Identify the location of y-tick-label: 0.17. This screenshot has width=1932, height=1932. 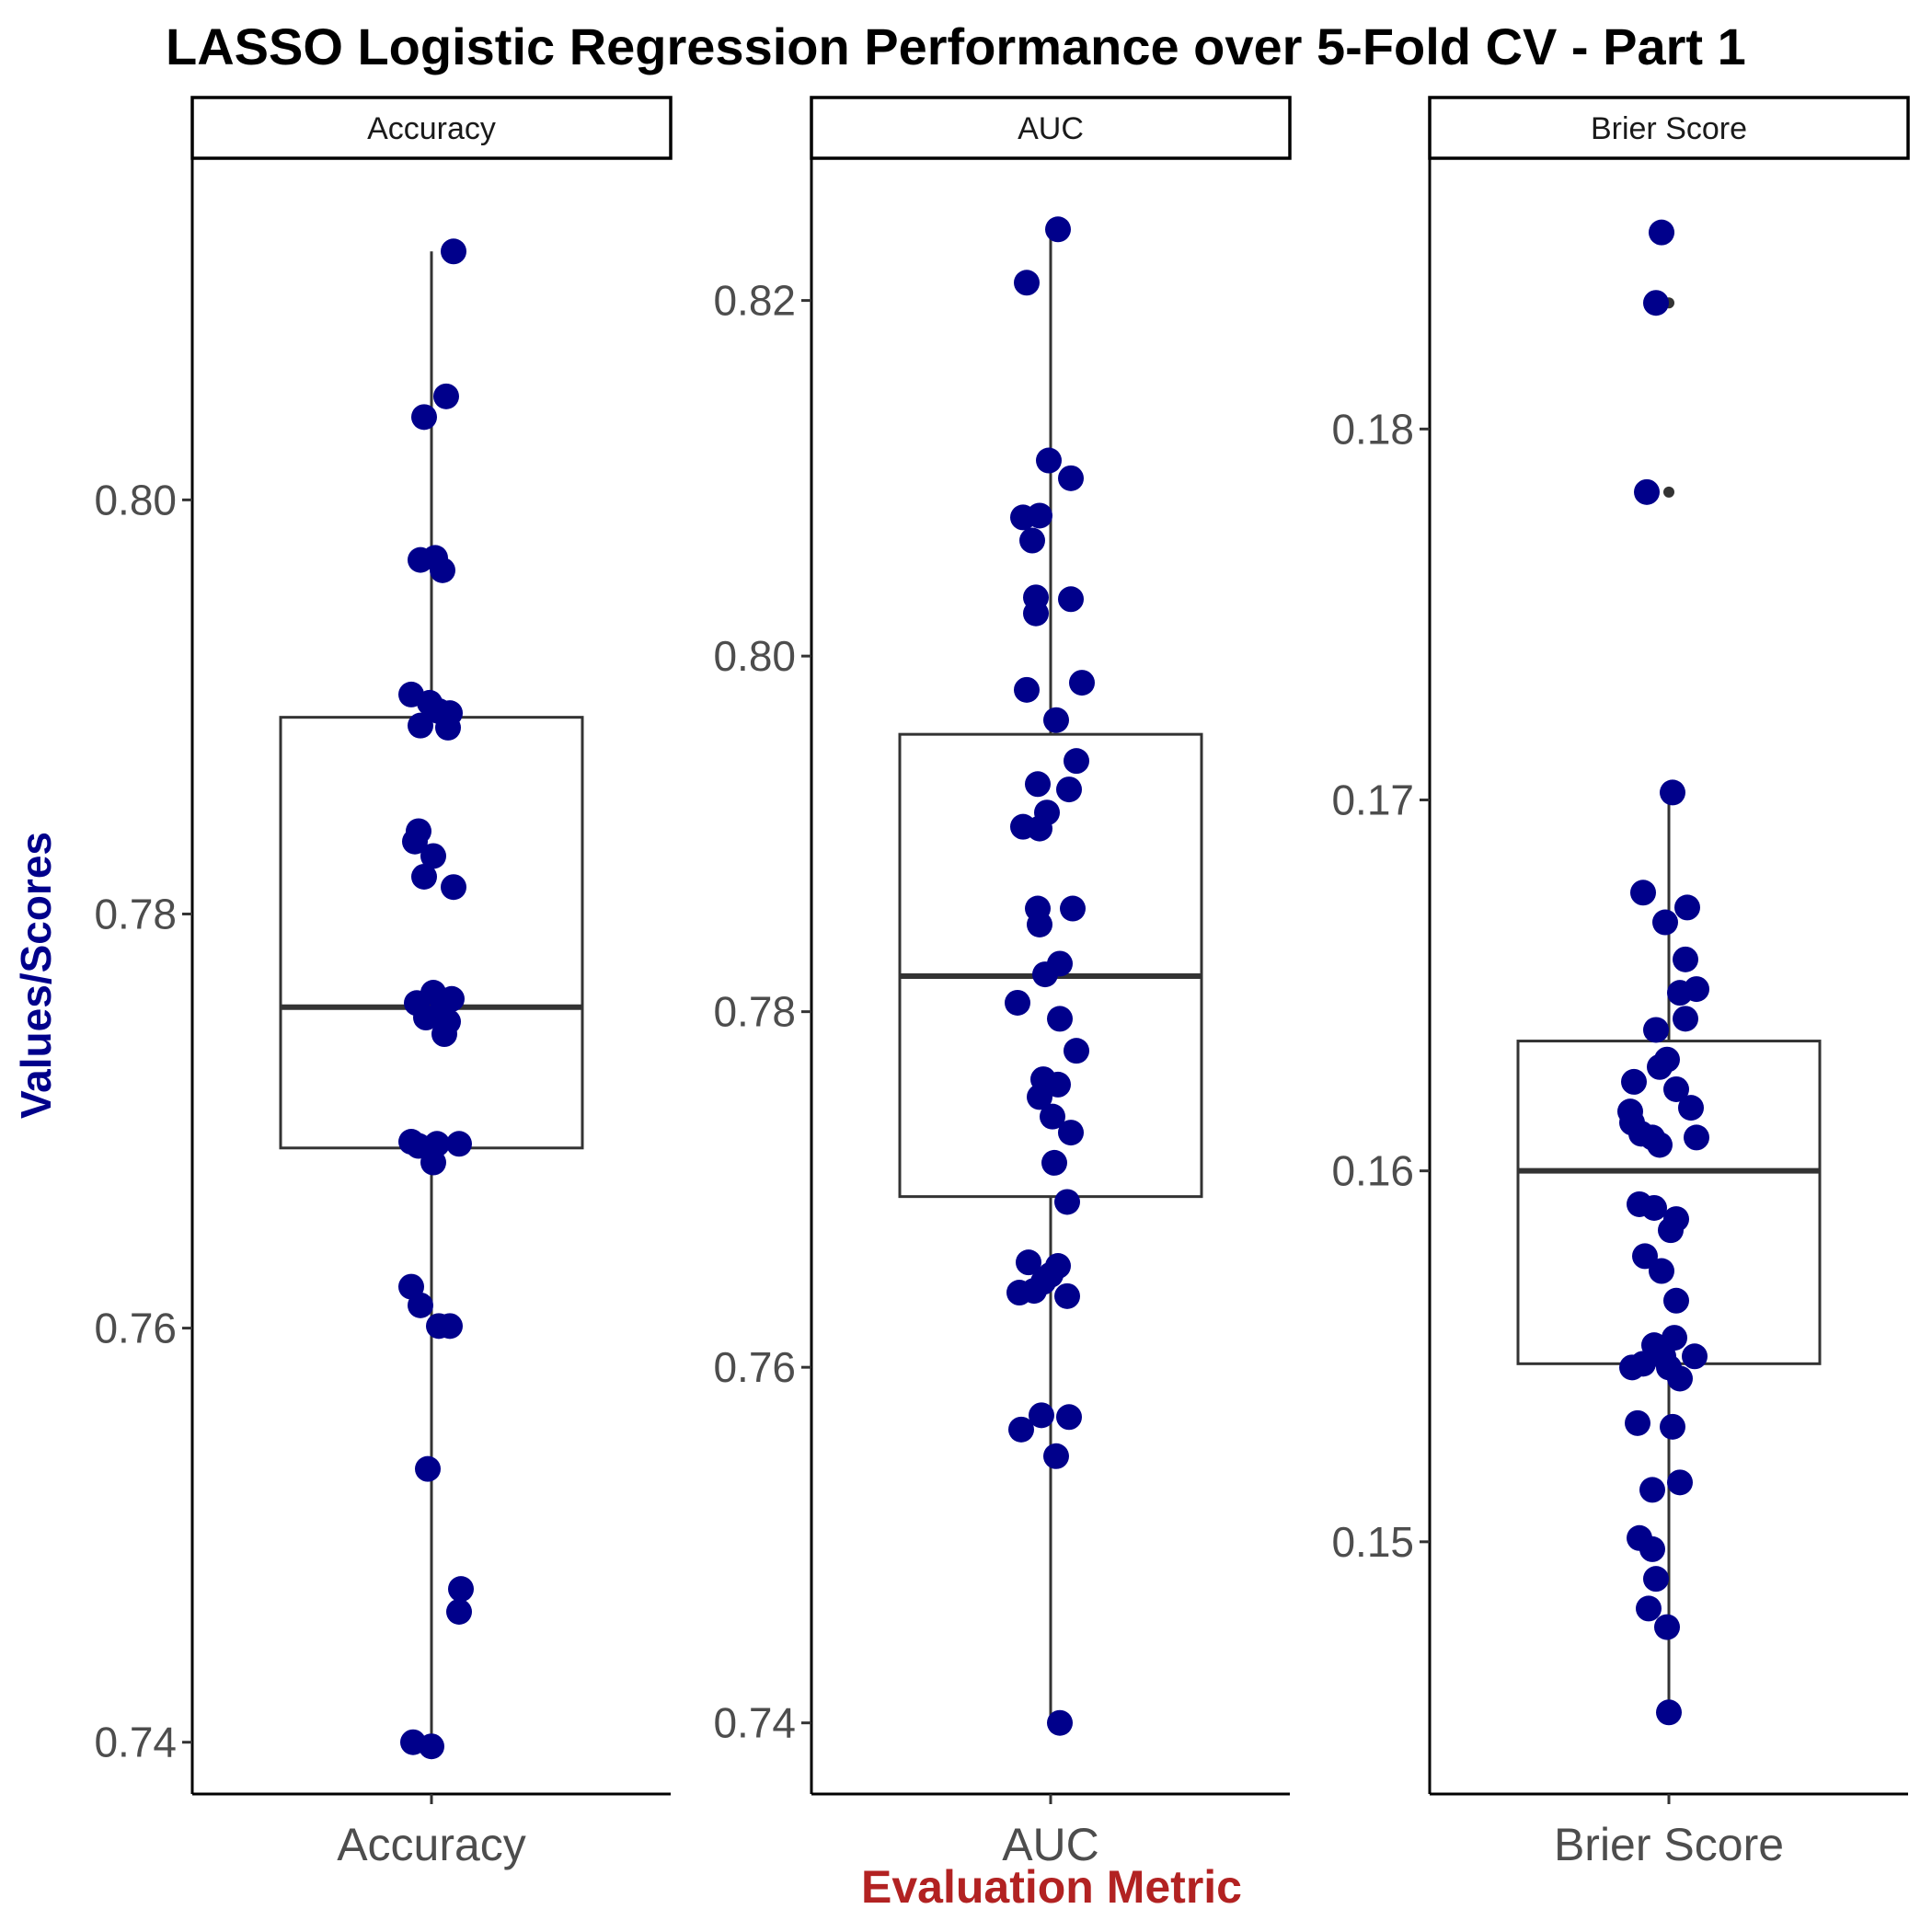
(1372, 799).